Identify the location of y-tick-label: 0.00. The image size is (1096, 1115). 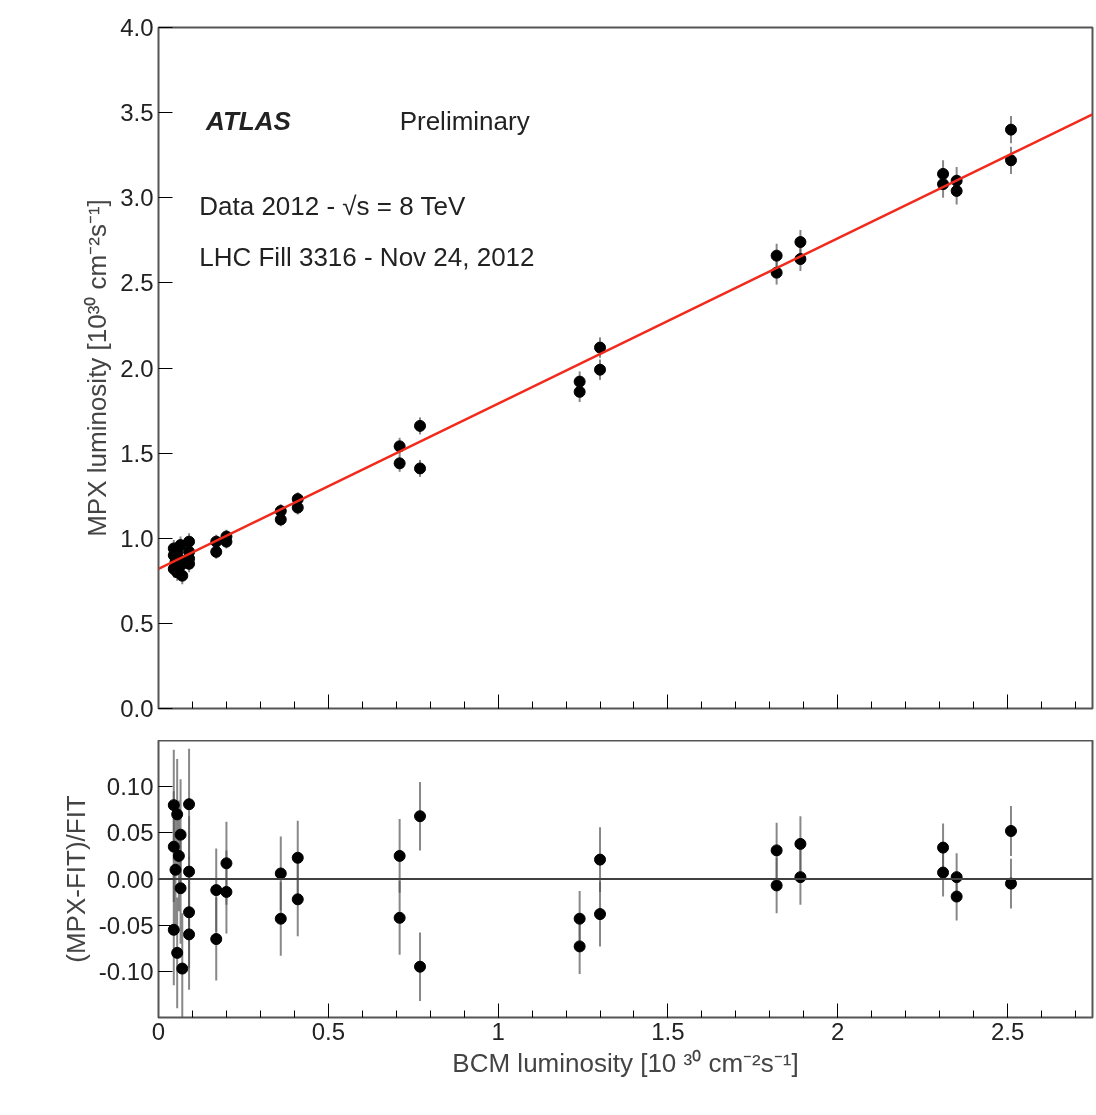
(130, 879).